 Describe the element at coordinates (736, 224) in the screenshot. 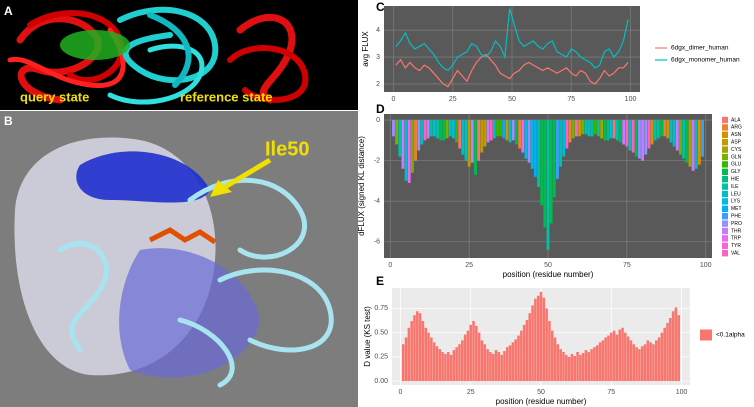

I see `legend-label: PRO` at that location.